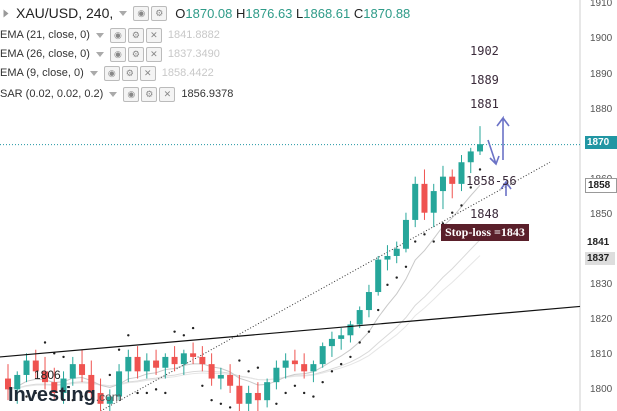 The width and height of the screenshot is (617, 411). What do you see at coordinates (292, 13) in the screenshot?
I see `ohlc-values: O1870.08 H1876.63 L1868.61 C1870.88` at bounding box center [292, 13].